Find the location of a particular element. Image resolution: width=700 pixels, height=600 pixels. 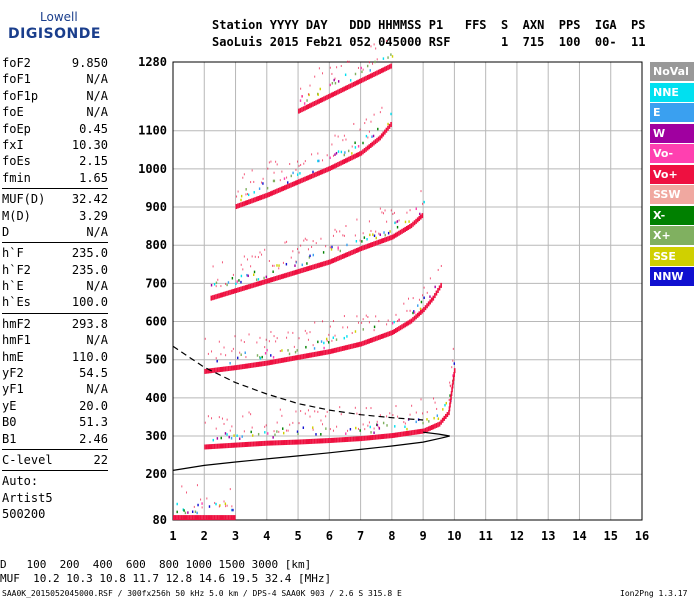

parameter-label: h`F is located at coordinates (13, 253).